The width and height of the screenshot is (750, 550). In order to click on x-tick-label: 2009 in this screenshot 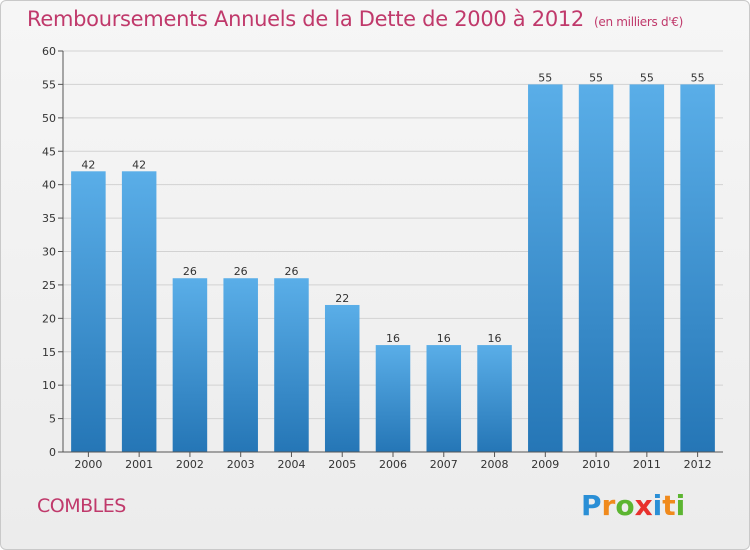, I will do `click(545, 464)`.